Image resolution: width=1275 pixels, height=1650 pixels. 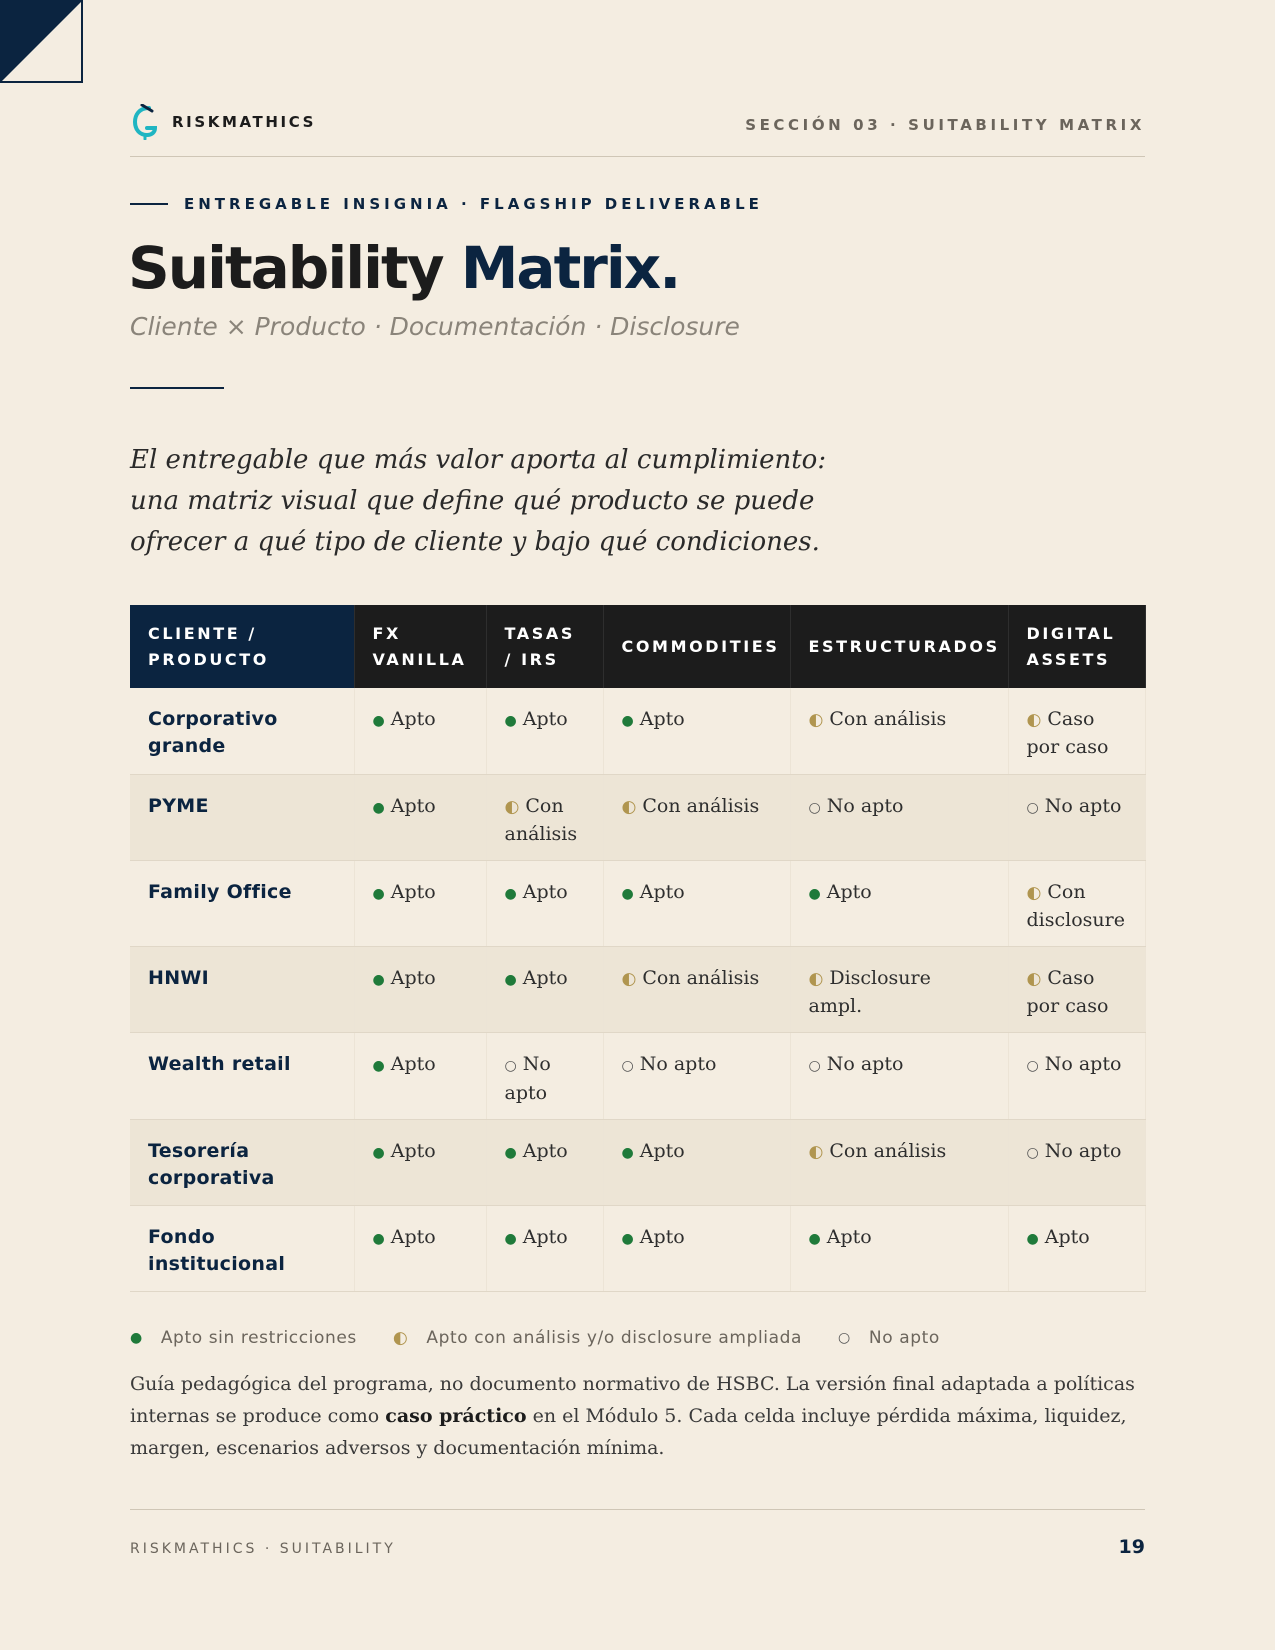 I want to click on eyebrow-line, so click(x=149, y=204).